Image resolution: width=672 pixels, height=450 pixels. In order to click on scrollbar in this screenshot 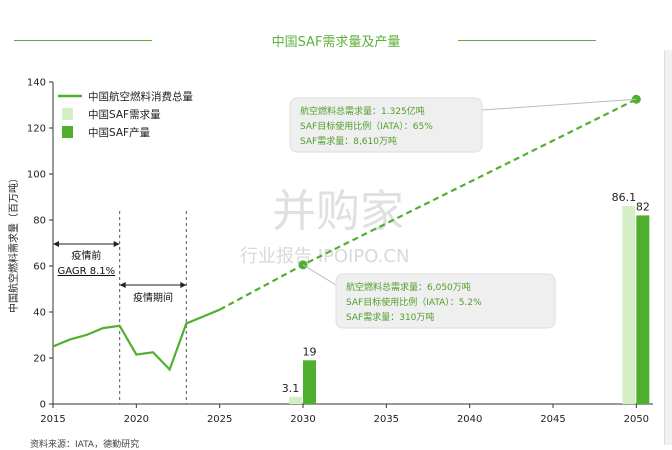, I will do `click(668, 247)`.